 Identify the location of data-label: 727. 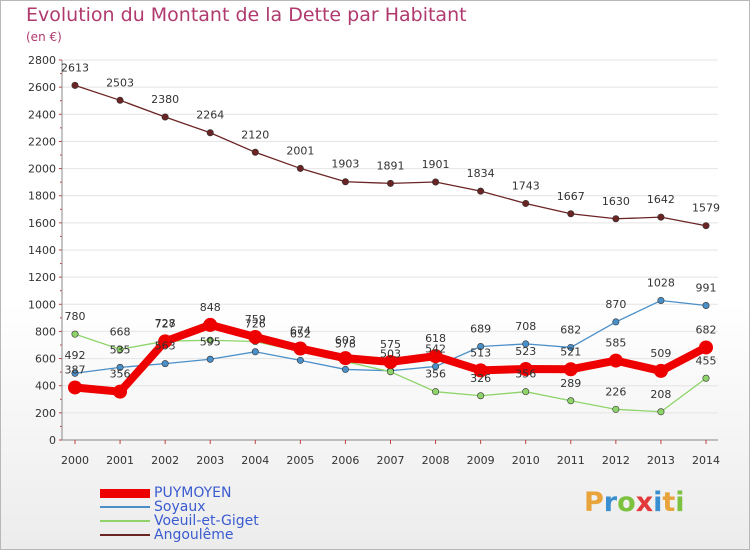
(165, 323).